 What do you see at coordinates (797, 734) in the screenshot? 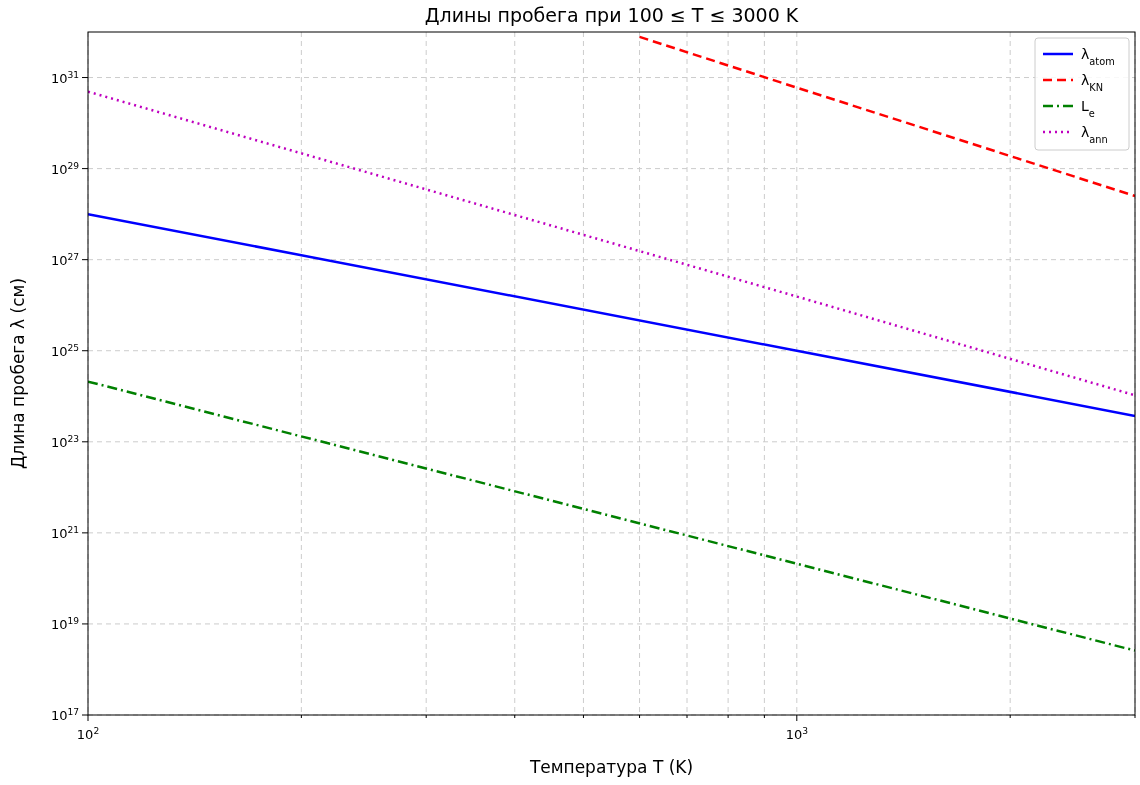
I see `x-tick-label: 10$^{3}$` at bounding box center [797, 734].